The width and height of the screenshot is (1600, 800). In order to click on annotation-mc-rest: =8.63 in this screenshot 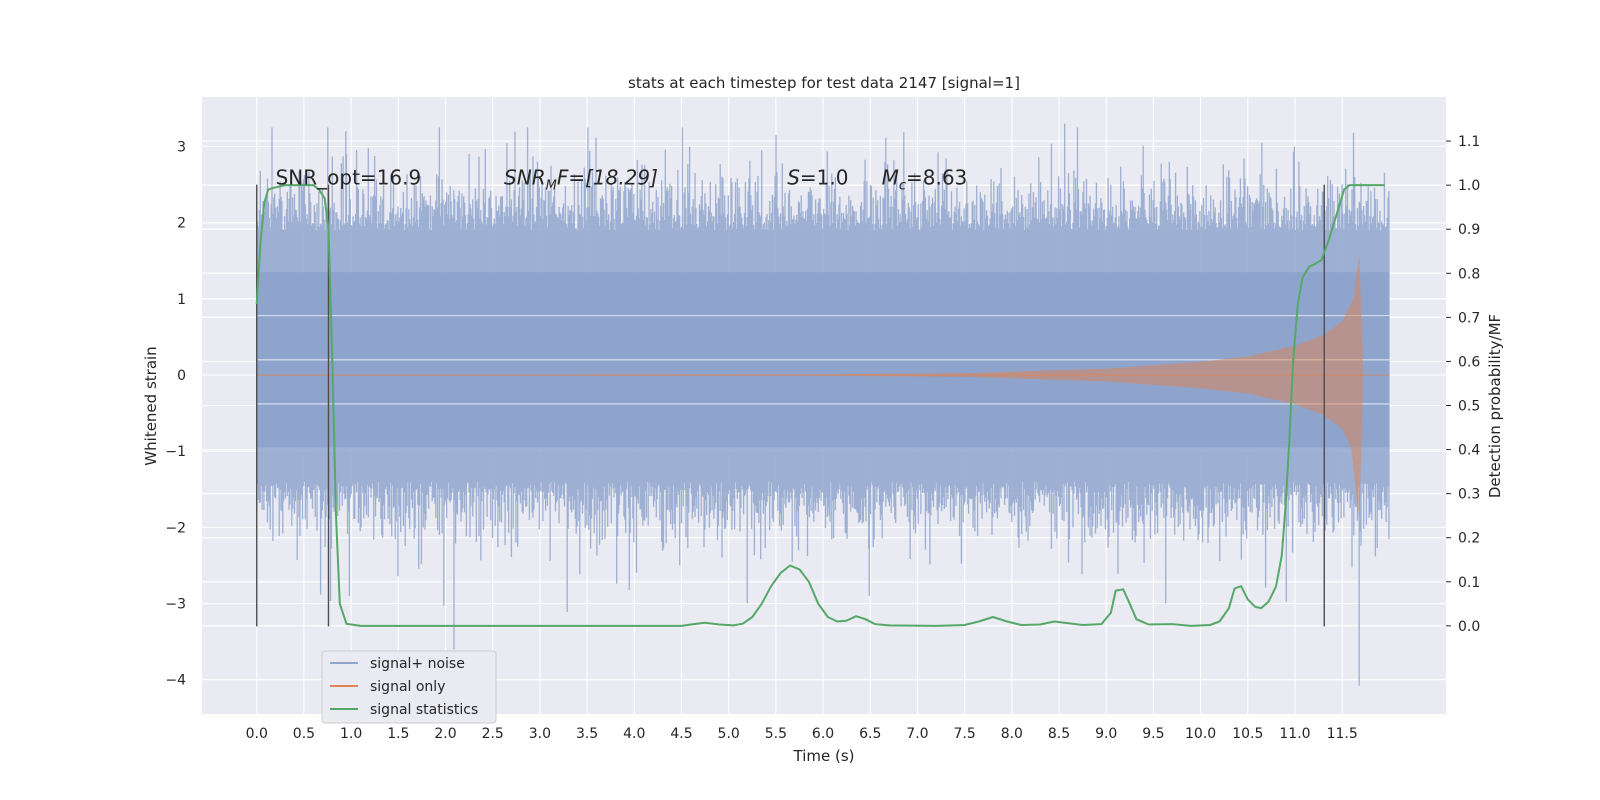, I will do `click(936, 178)`.